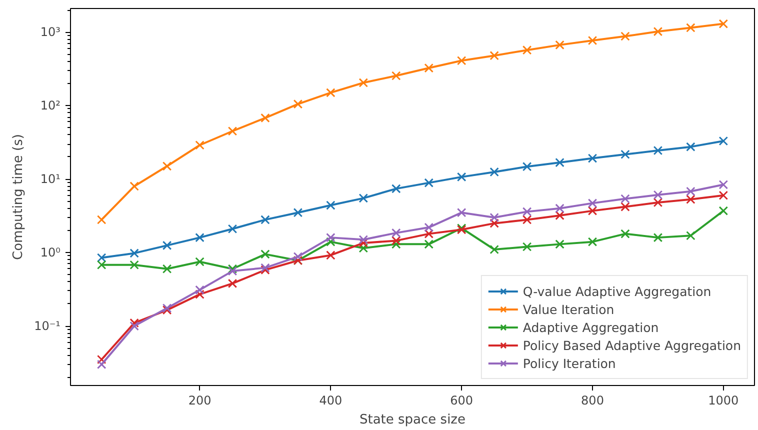 The image size is (758, 430). Describe the element at coordinates (50, 253) in the screenshot. I see `y-tick-label: 10⁰` at that location.